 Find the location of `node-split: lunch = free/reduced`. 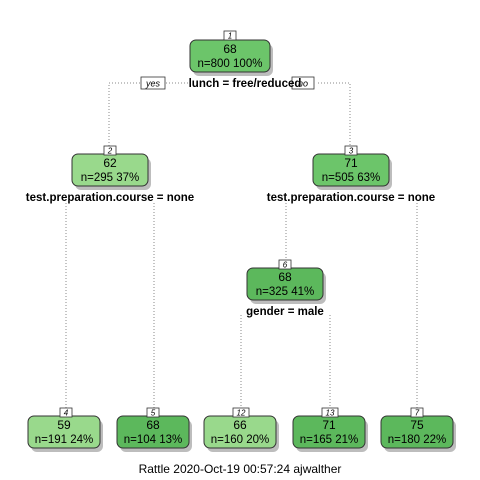

node-split: lunch = free/reduced is located at coordinates (245, 84).